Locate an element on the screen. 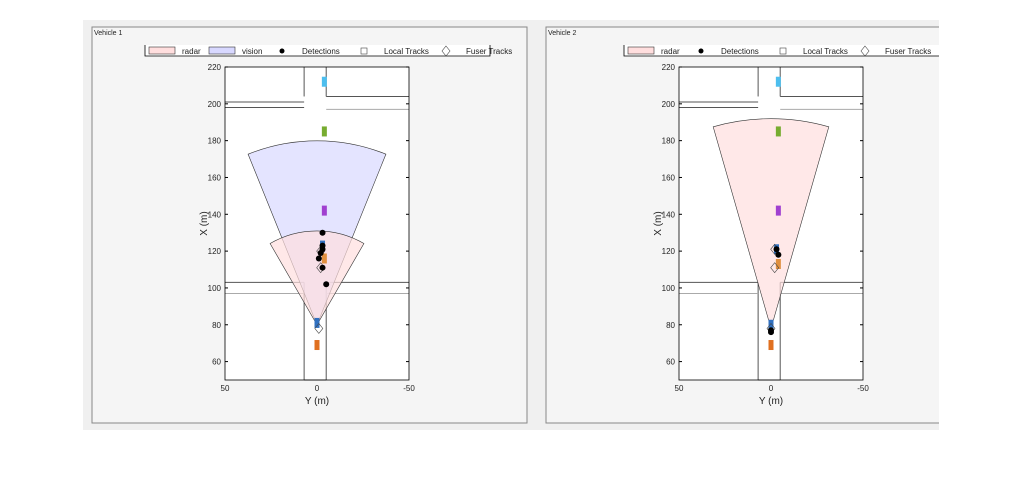 The image size is (1024, 485). panel-title: Vehicle 2 is located at coordinates (562, 33).